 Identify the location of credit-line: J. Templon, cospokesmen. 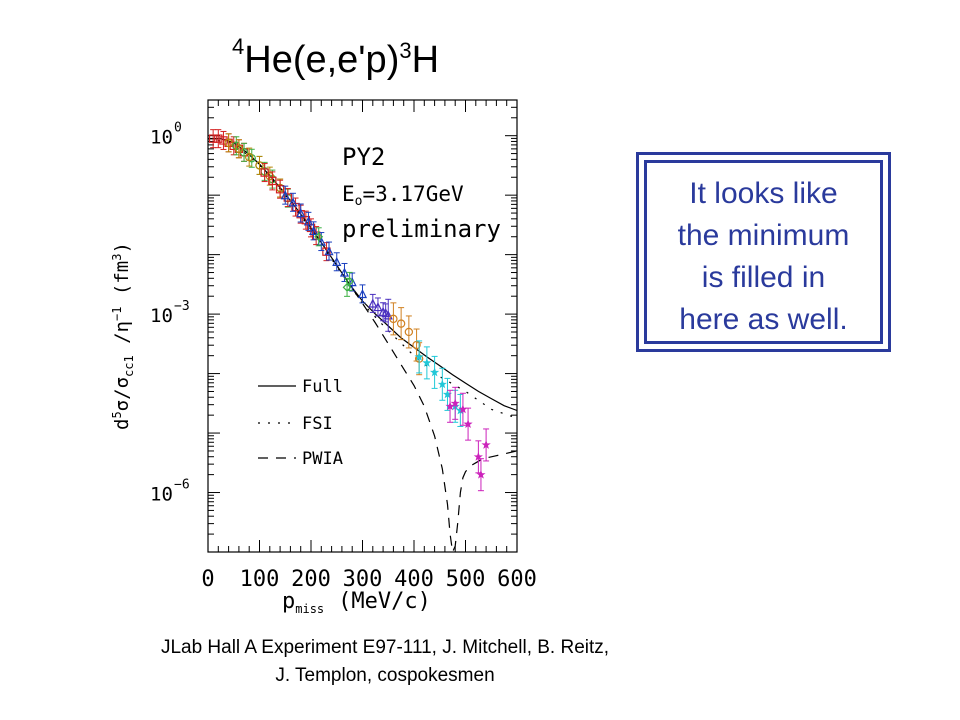
(385, 675).